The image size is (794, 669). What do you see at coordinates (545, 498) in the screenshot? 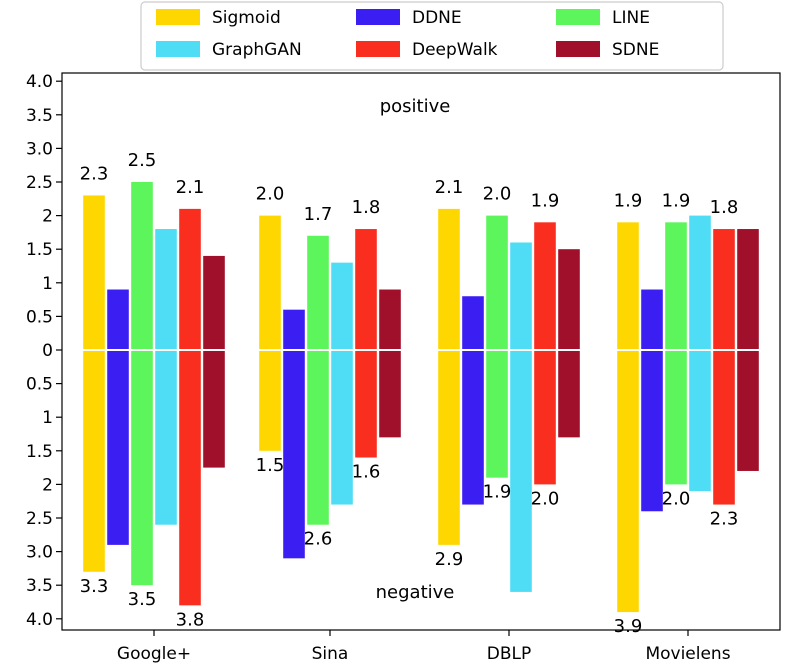
I see `data-label-deepwalk-dblp-negative: 2.0` at bounding box center [545, 498].